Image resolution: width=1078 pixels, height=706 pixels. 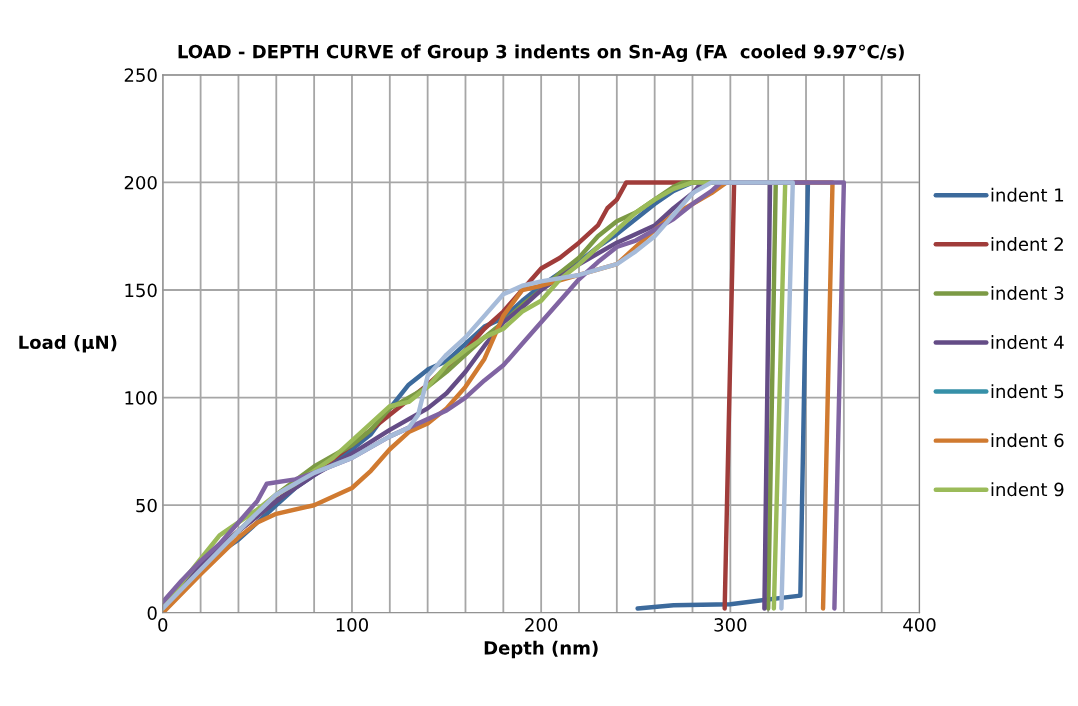 I want to click on x-tick-label: 300, so click(x=730, y=624).